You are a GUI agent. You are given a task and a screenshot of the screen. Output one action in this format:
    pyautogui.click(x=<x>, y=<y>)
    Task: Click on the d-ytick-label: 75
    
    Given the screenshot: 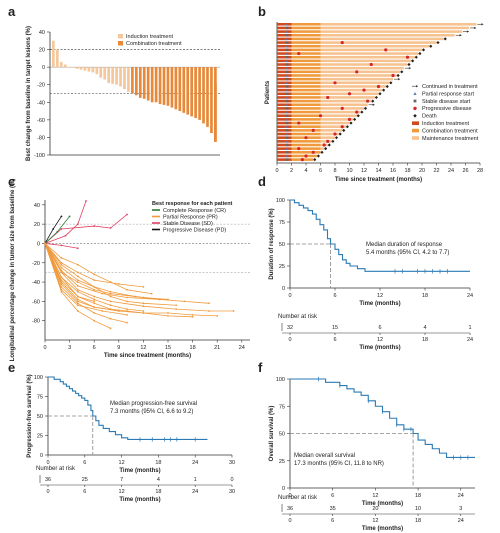 What is the action you would take?
    pyautogui.click(x=282, y=223)
    